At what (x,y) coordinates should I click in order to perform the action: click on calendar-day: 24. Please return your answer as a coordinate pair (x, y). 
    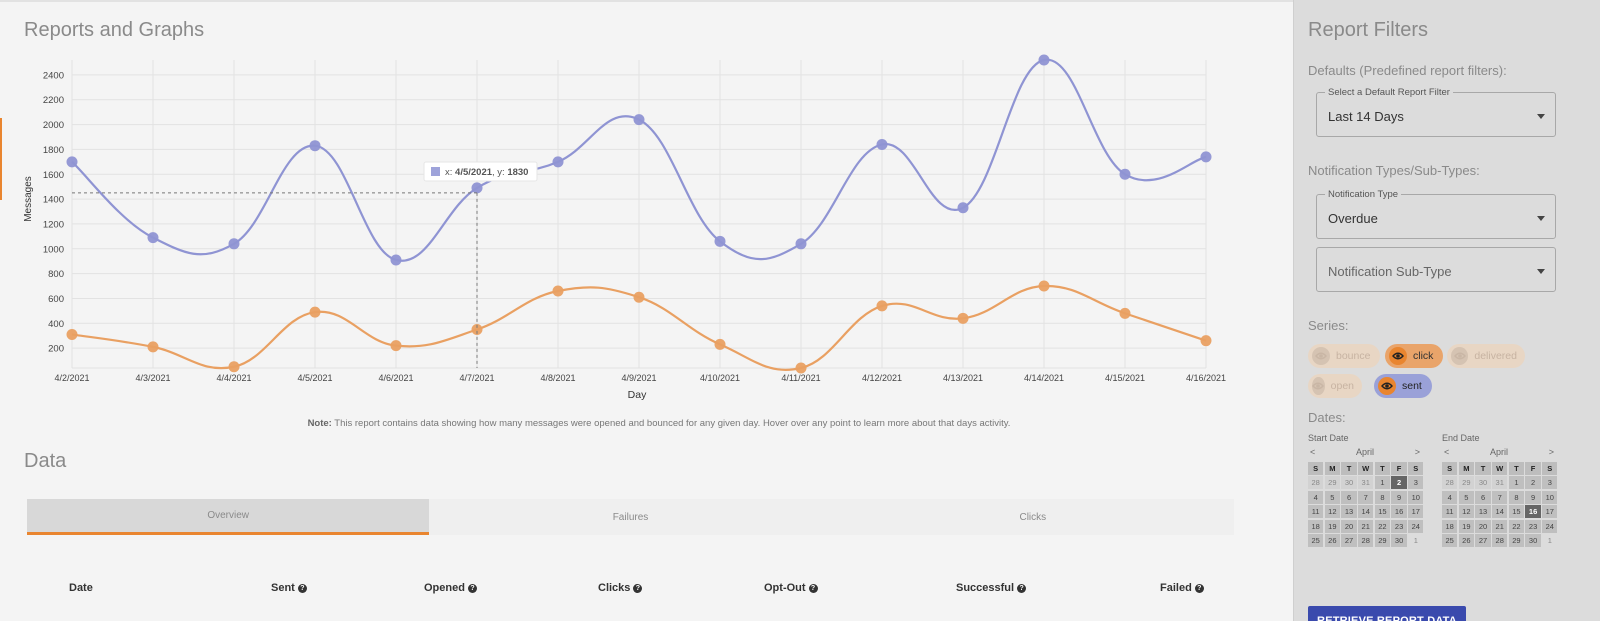
    Looking at the image, I should click on (1416, 526).